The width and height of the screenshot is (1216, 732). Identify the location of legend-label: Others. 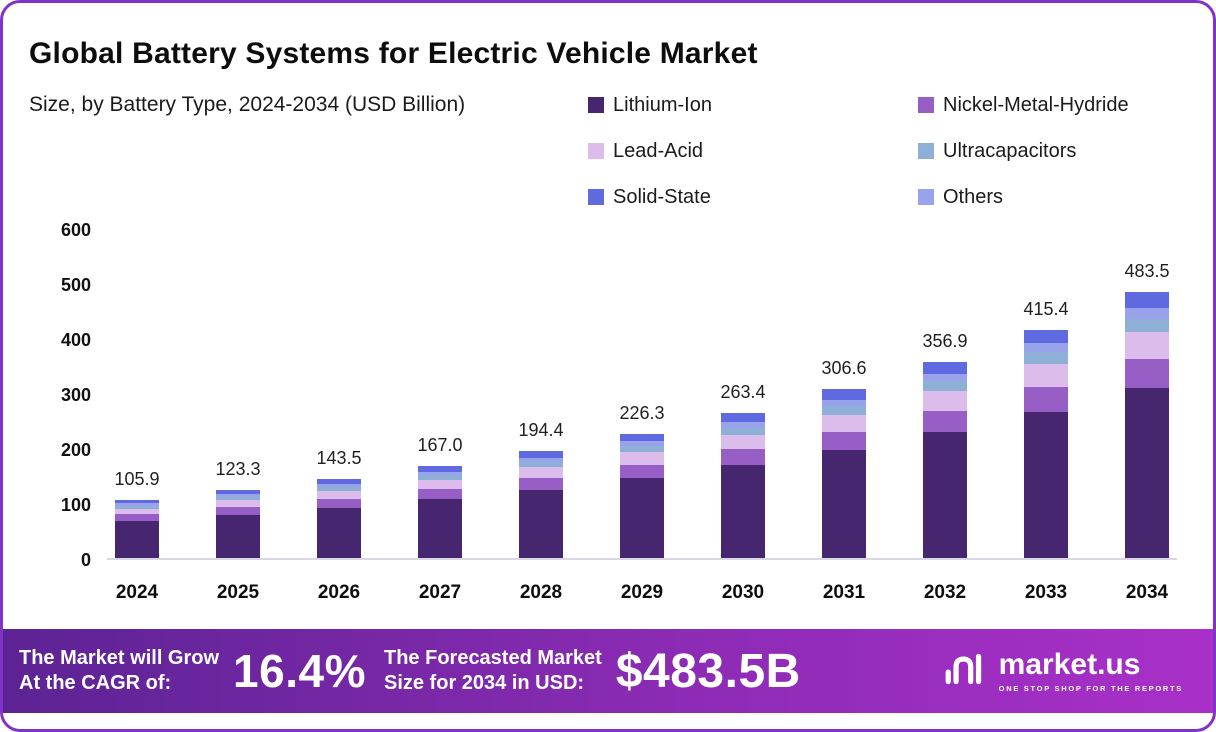
(973, 196).